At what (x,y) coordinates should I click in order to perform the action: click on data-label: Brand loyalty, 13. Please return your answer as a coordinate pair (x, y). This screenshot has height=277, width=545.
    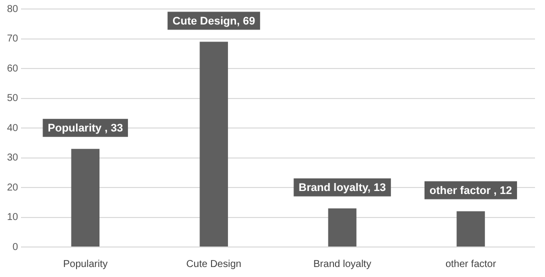
    Looking at the image, I should click on (342, 188).